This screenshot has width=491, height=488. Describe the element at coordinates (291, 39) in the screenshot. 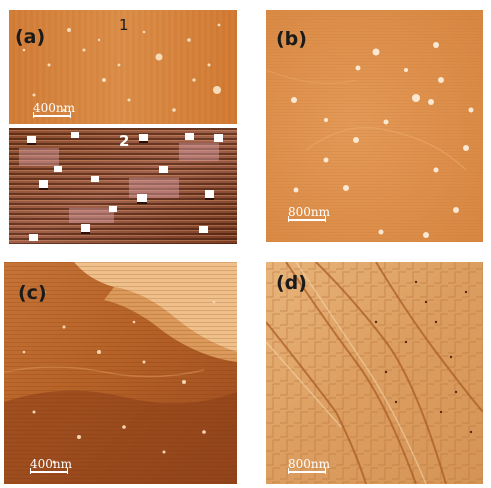

I see `panel-b-label: (b)` at that location.